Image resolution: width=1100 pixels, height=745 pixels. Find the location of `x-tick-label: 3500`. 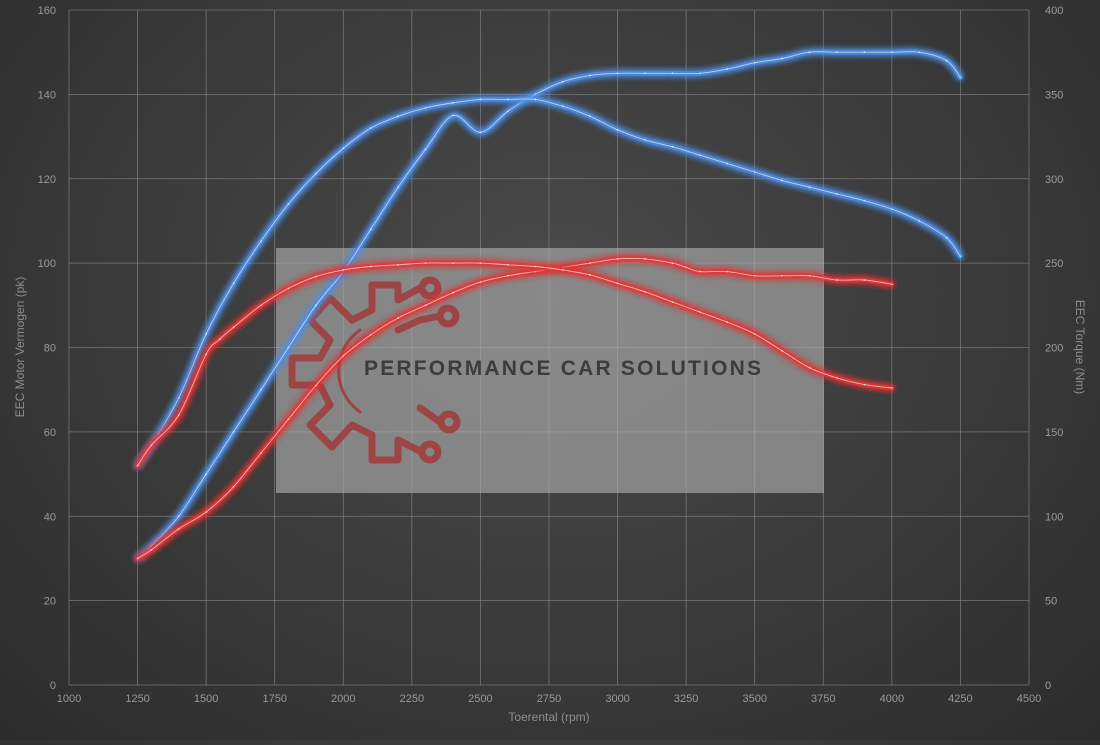

x-tick-label: 3500 is located at coordinates (754, 699).